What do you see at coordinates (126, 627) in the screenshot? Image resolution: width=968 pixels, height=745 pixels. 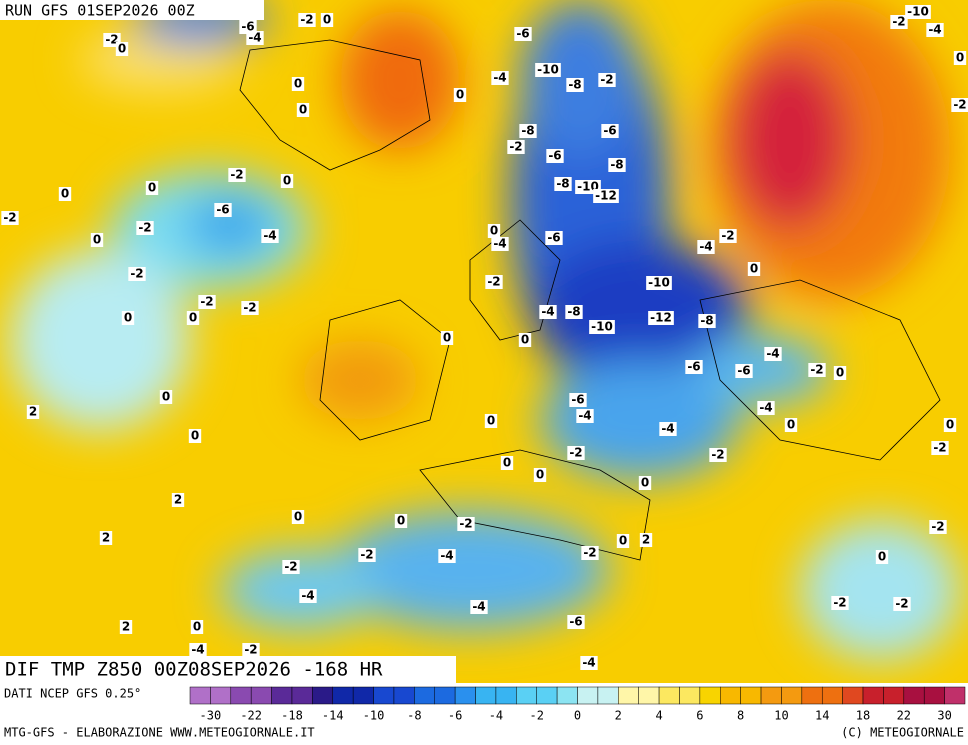 I see `contour-label-text: 2` at bounding box center [126, 627].